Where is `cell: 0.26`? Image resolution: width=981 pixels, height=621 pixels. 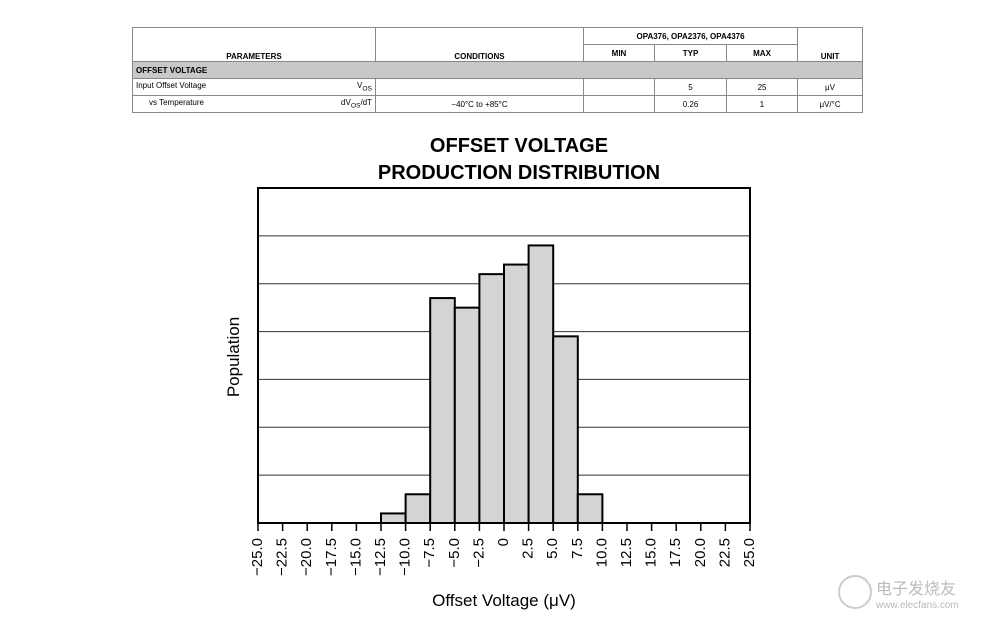
cell: 0.26 is located at coordinates (690, 104).